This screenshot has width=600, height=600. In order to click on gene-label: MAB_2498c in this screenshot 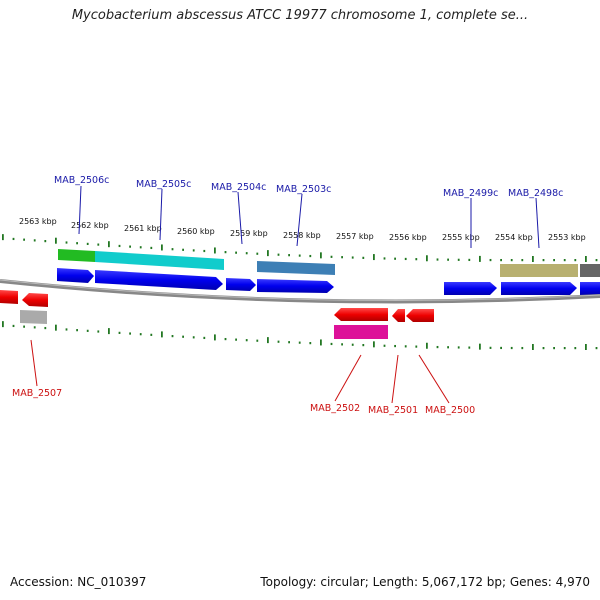, I will do `click(535, 193)`.